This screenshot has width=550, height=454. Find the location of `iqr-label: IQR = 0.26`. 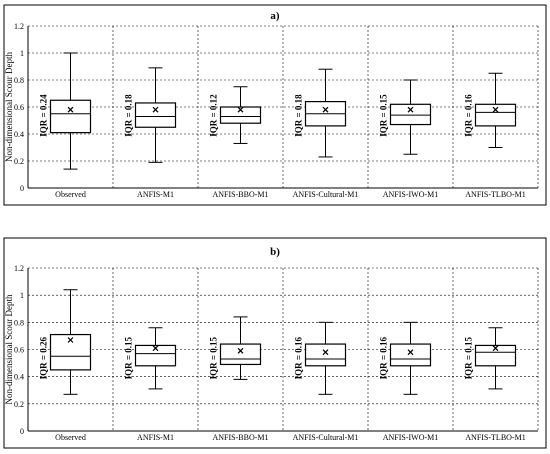

iqr-label: IQR = 0.26 is located at coordinates (44, 358).